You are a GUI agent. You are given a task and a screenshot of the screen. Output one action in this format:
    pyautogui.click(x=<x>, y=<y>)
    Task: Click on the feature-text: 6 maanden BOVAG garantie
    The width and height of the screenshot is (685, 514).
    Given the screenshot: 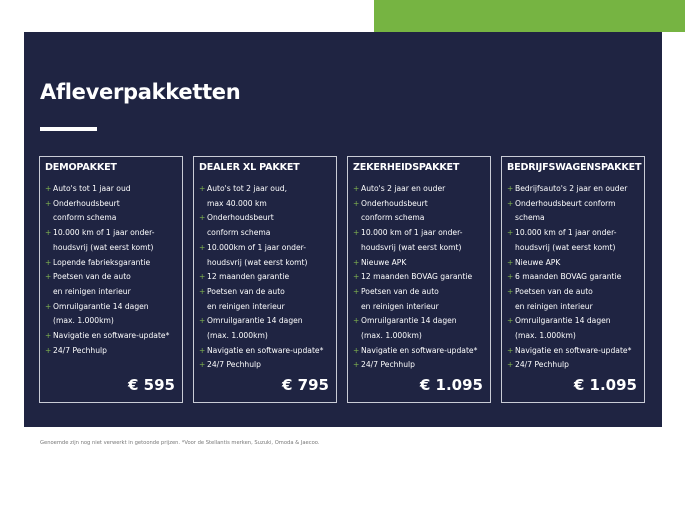 What is the action you would take?
    pyautogui.click(x=568, y=277)
    